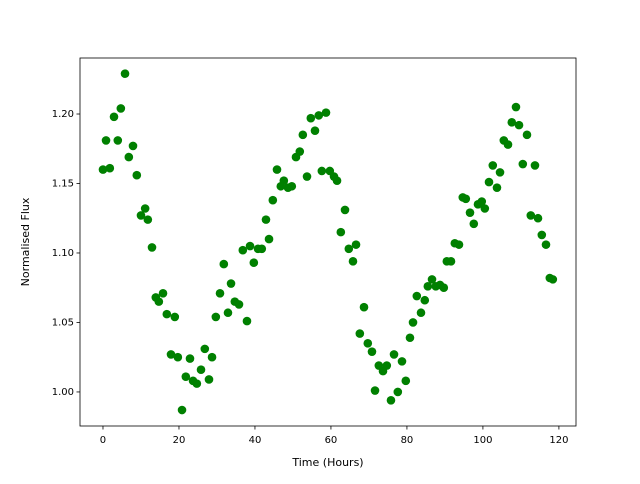  Describe the element at coordinates (103, 440) in the screenshot. I see `x-tick-label: 0` at that location.